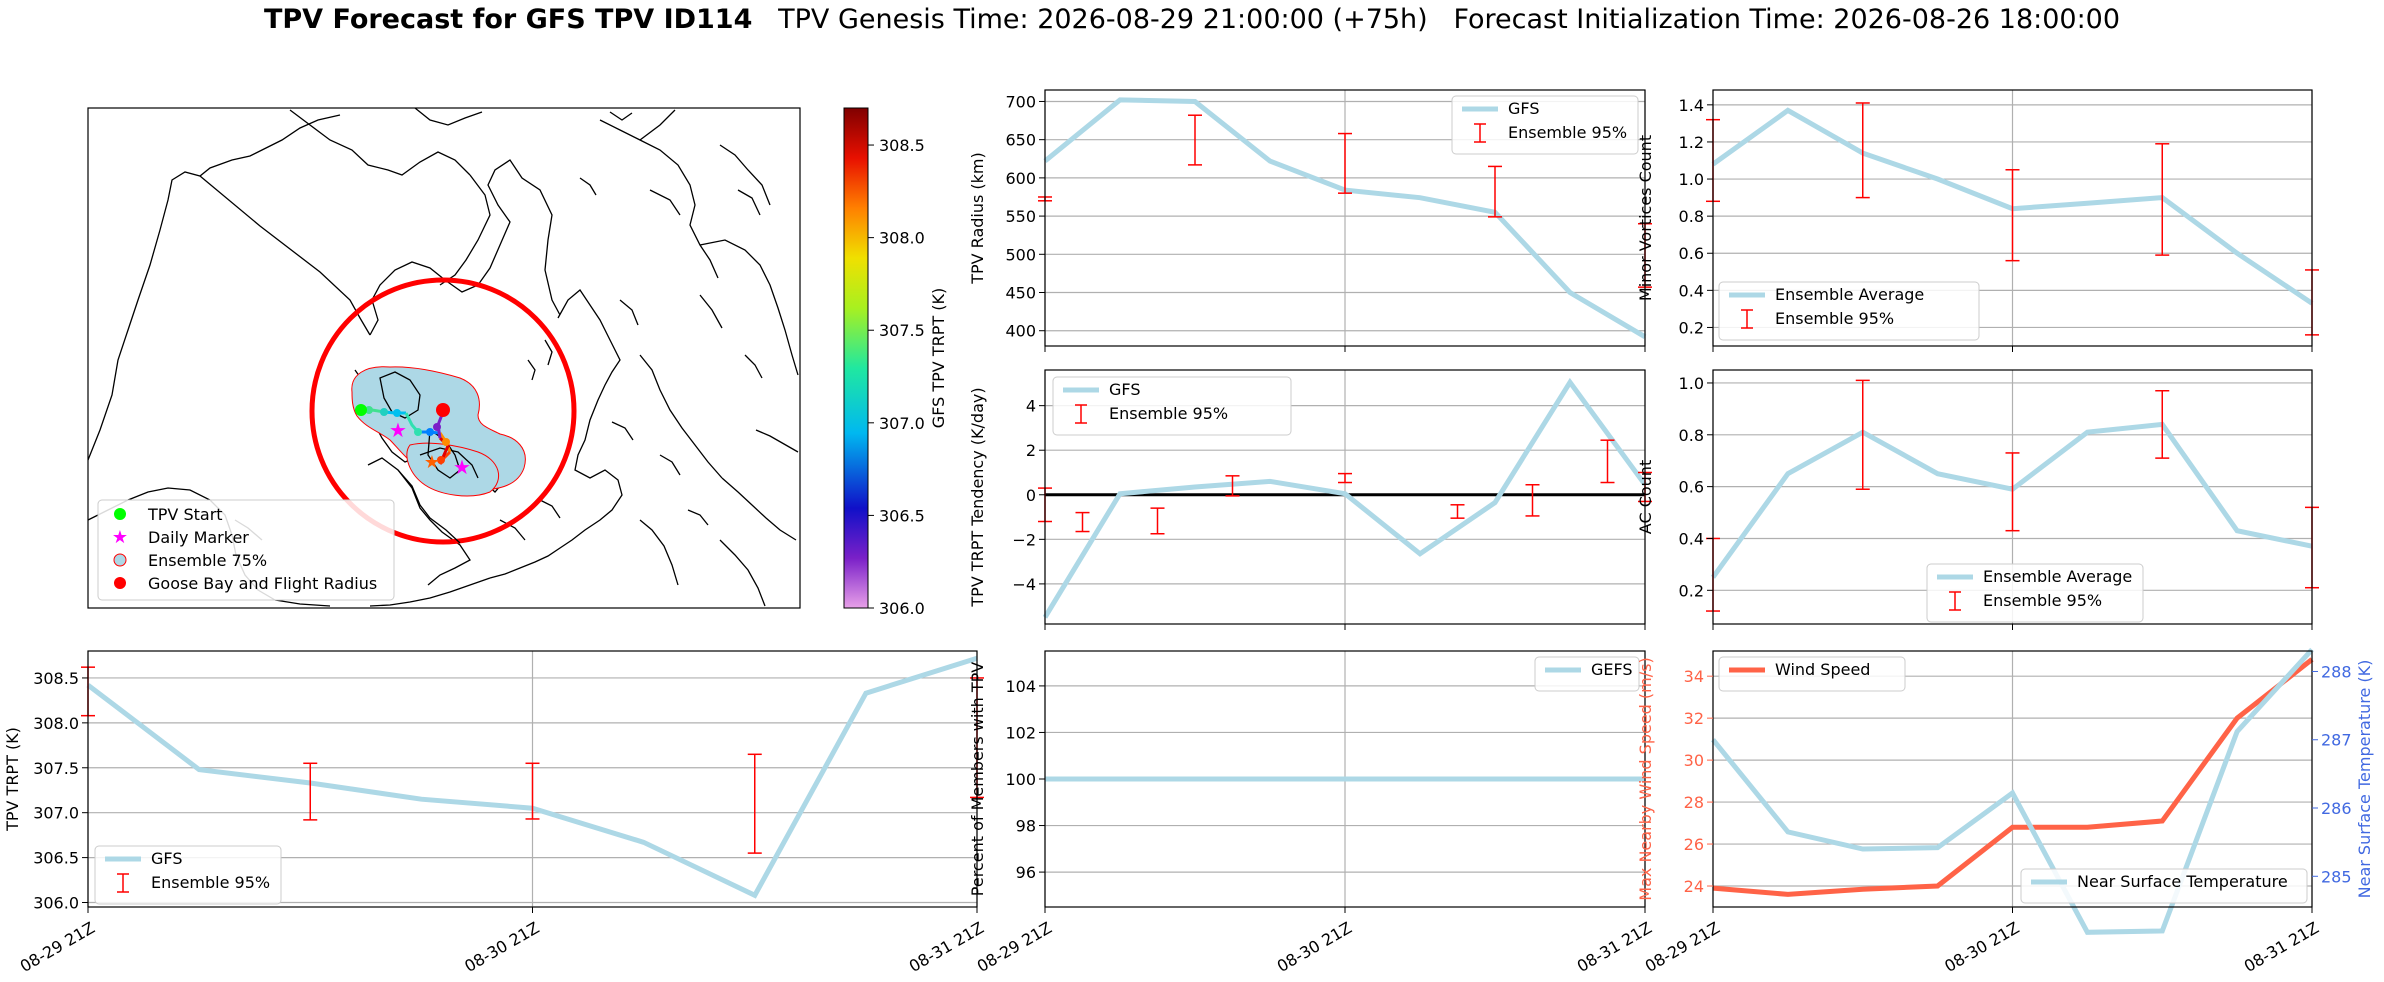 This screenshot has height=982, width=2384. I want to click on y-tick-label: 400, so click(1020, 331).